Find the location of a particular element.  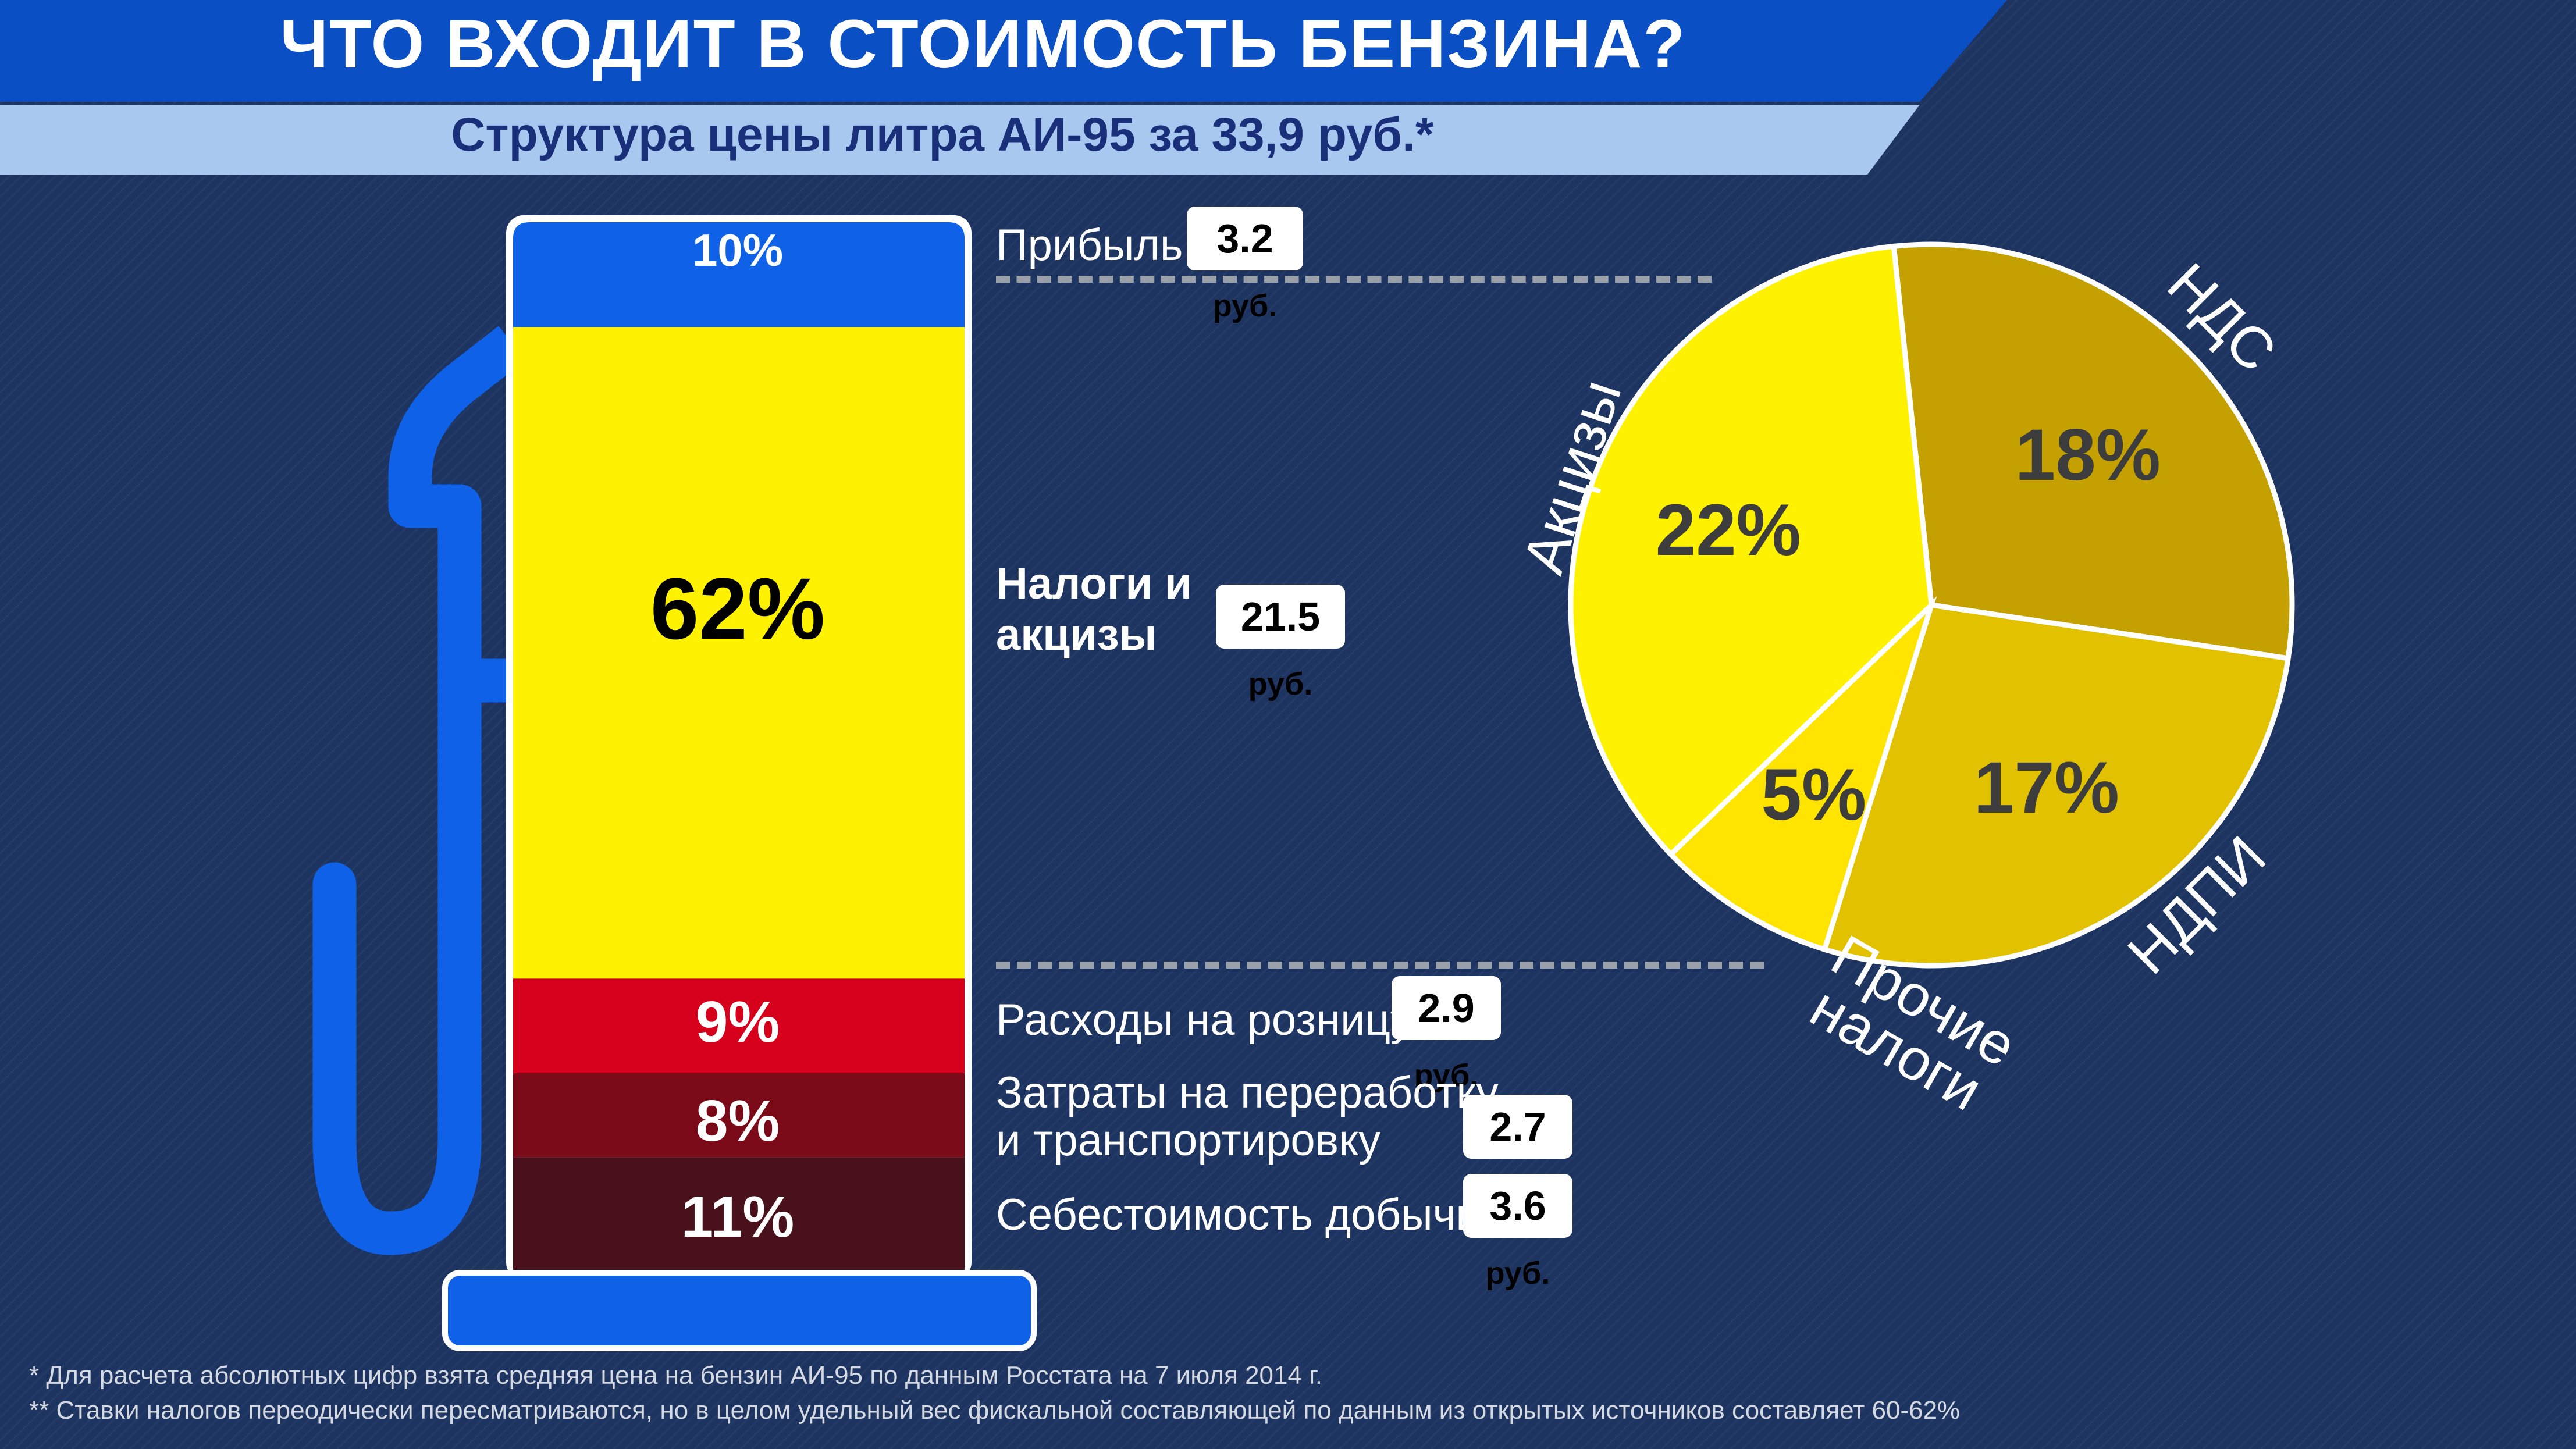

header-banner is located at coordinates (1004, 87).